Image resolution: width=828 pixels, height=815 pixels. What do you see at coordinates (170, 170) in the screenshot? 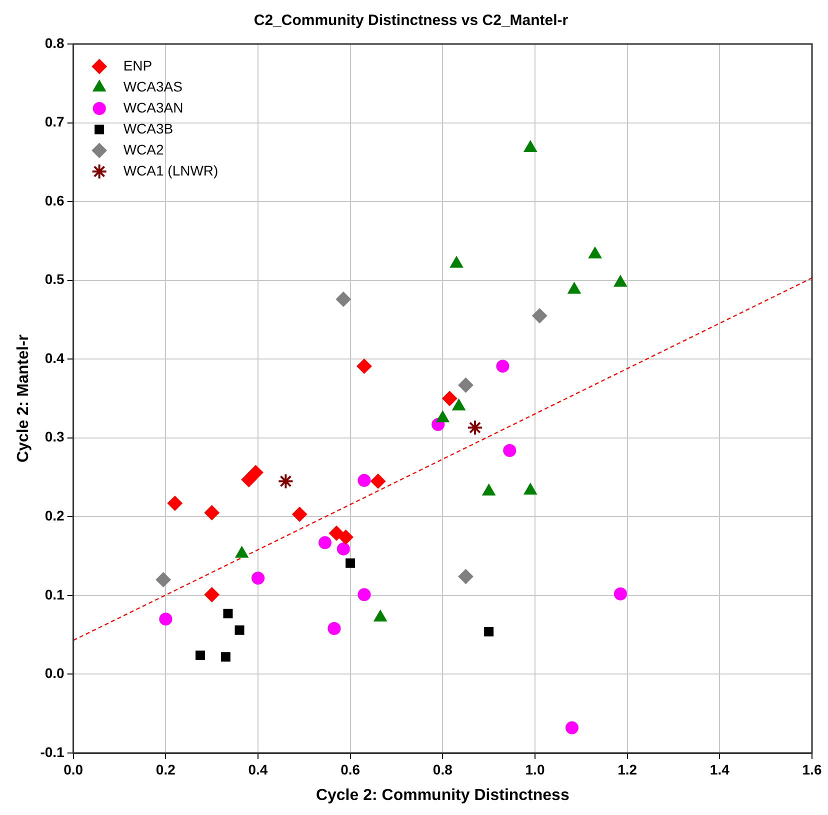
I see `legend-label: WCA1 (LNWR)` at bounding box center [170, 170].